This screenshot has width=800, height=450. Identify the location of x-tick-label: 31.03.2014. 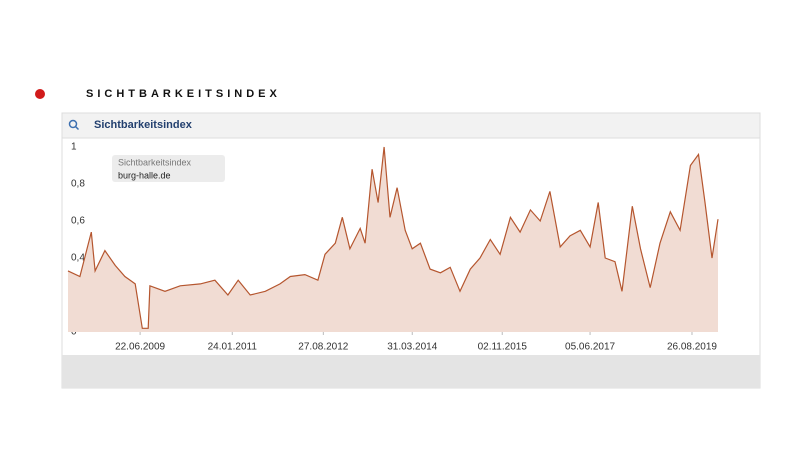
(412, 347).